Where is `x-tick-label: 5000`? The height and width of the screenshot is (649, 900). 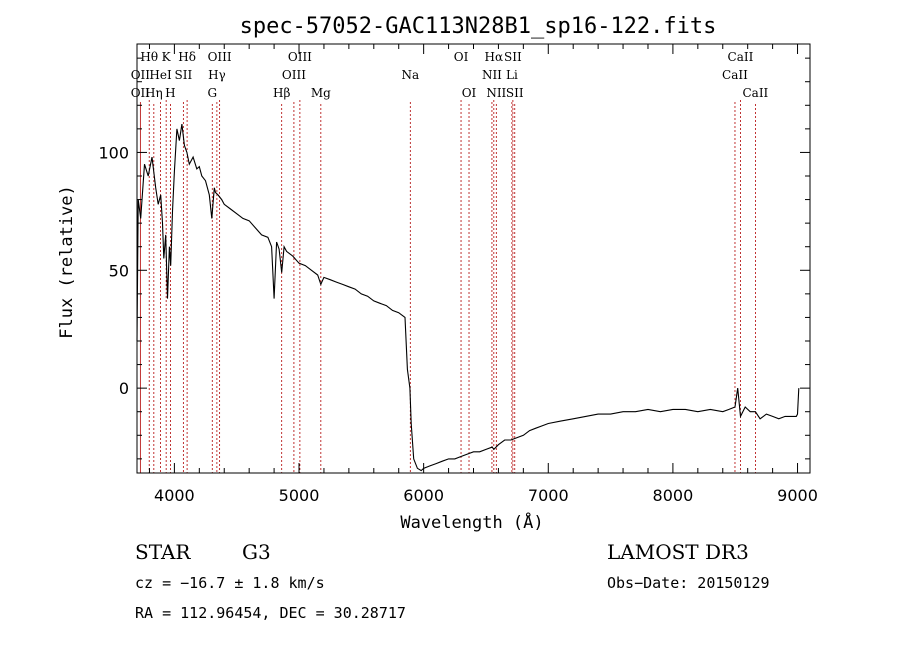
x-tick-label: 5000 is located at coordinates (299, 495).